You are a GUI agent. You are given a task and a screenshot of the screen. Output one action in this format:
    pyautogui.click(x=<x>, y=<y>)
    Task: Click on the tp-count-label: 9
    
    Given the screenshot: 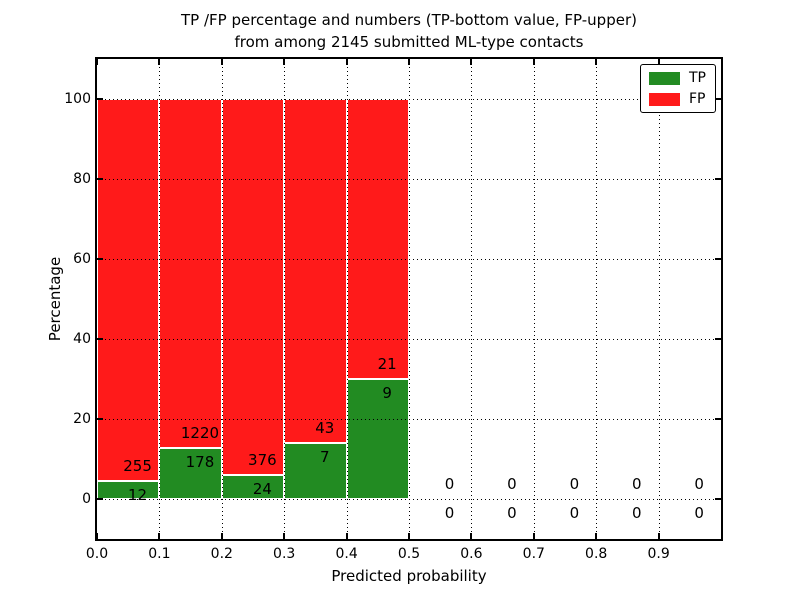 What is the action you would take?
    pyautogui.click(x=387, y=392)
    